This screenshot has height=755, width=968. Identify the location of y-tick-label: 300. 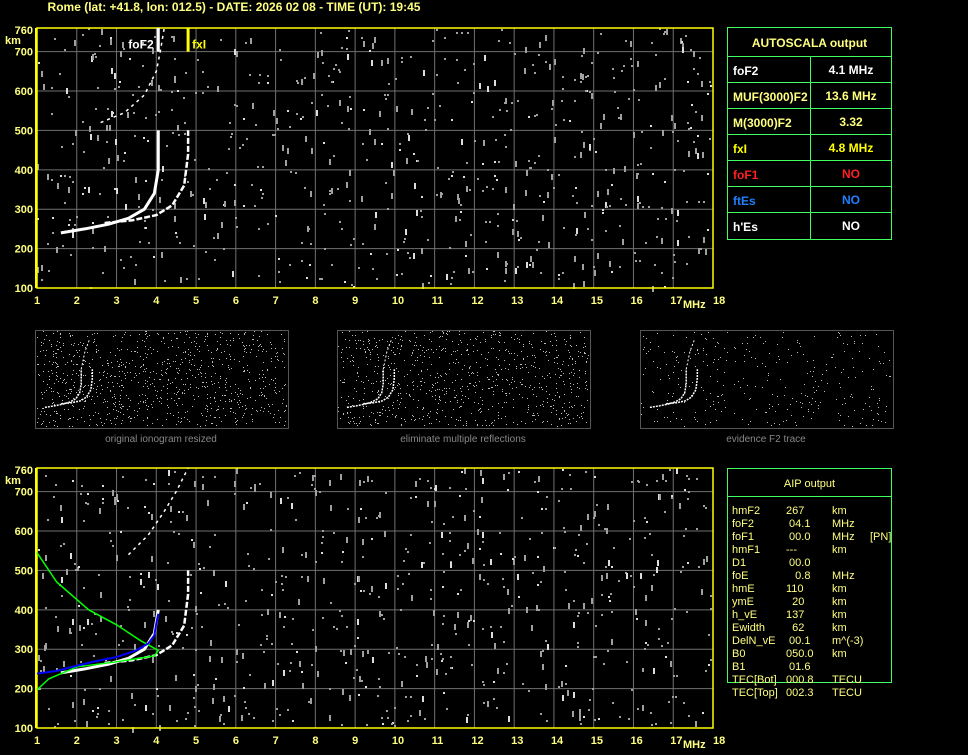
(24, 650).